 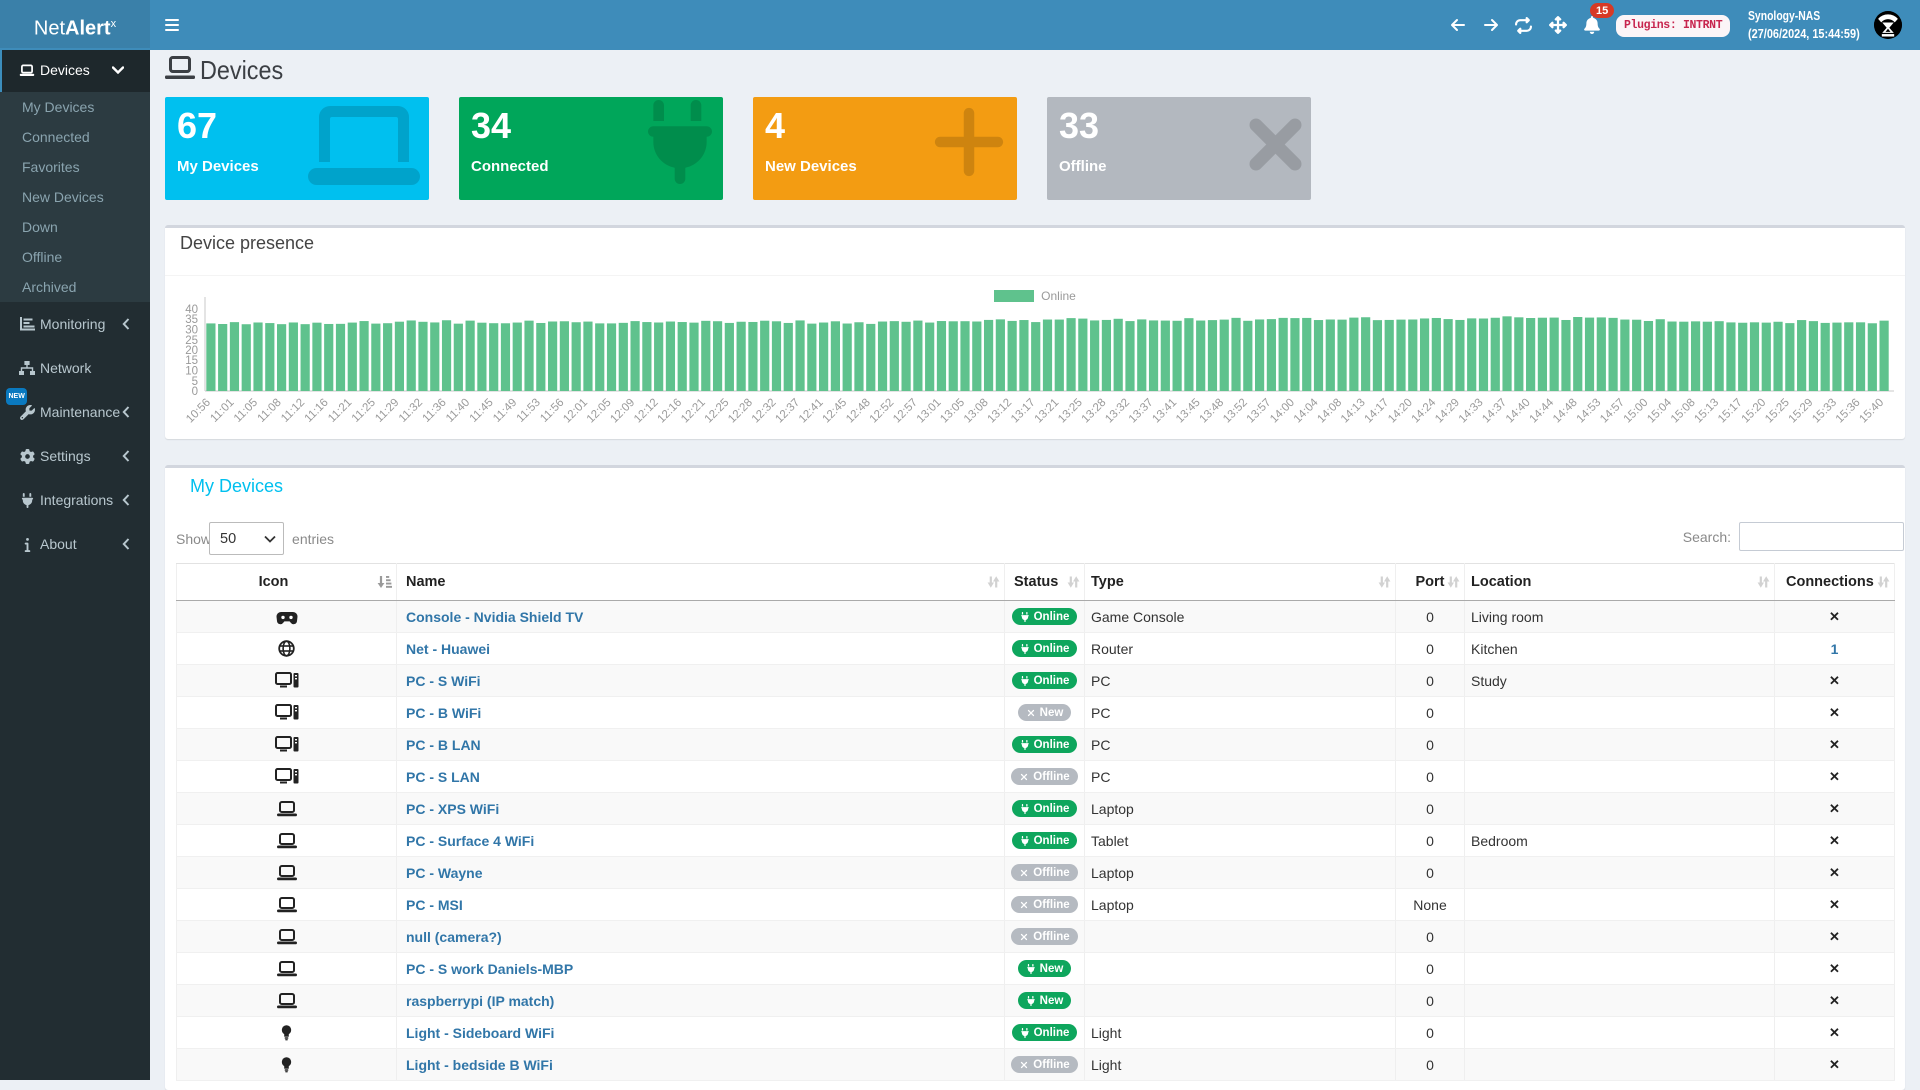 I want to click on svg-text: 13:01, so click(x=929, y=411).